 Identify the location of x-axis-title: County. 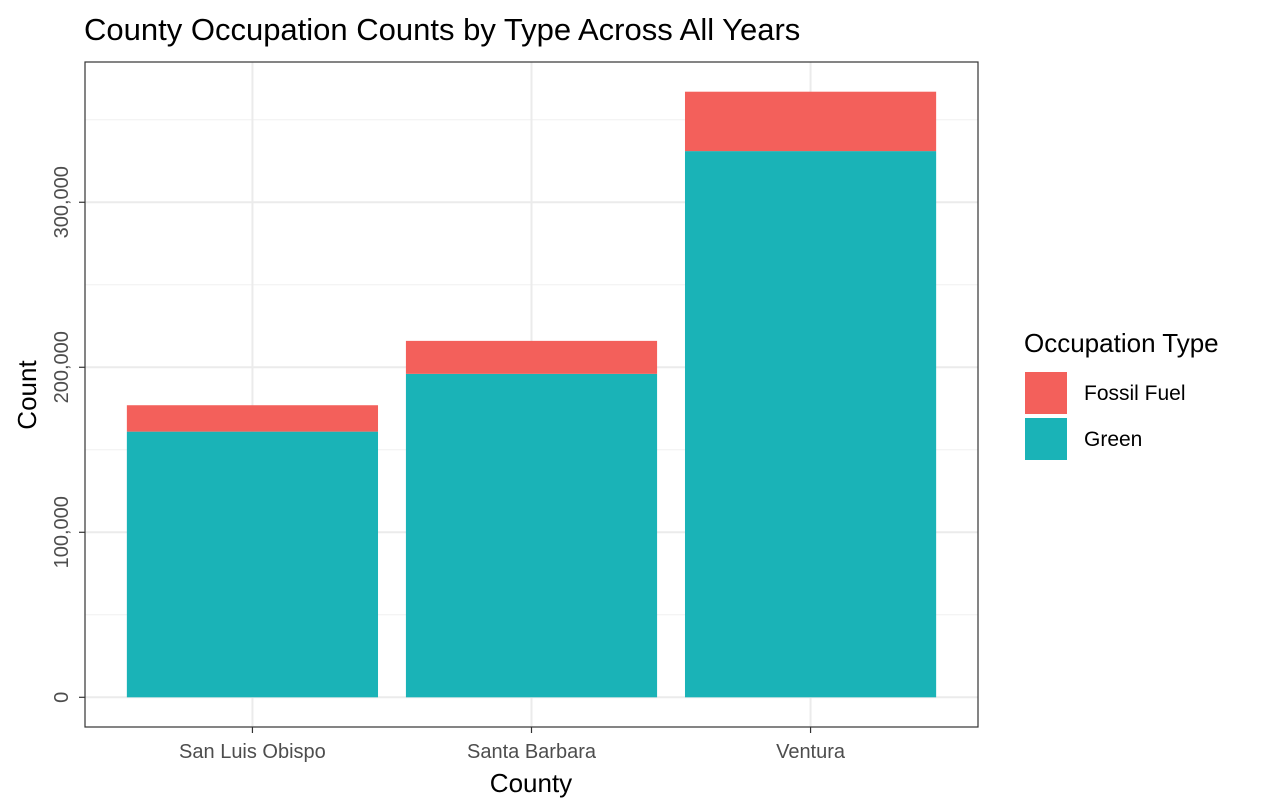
(531, 783).